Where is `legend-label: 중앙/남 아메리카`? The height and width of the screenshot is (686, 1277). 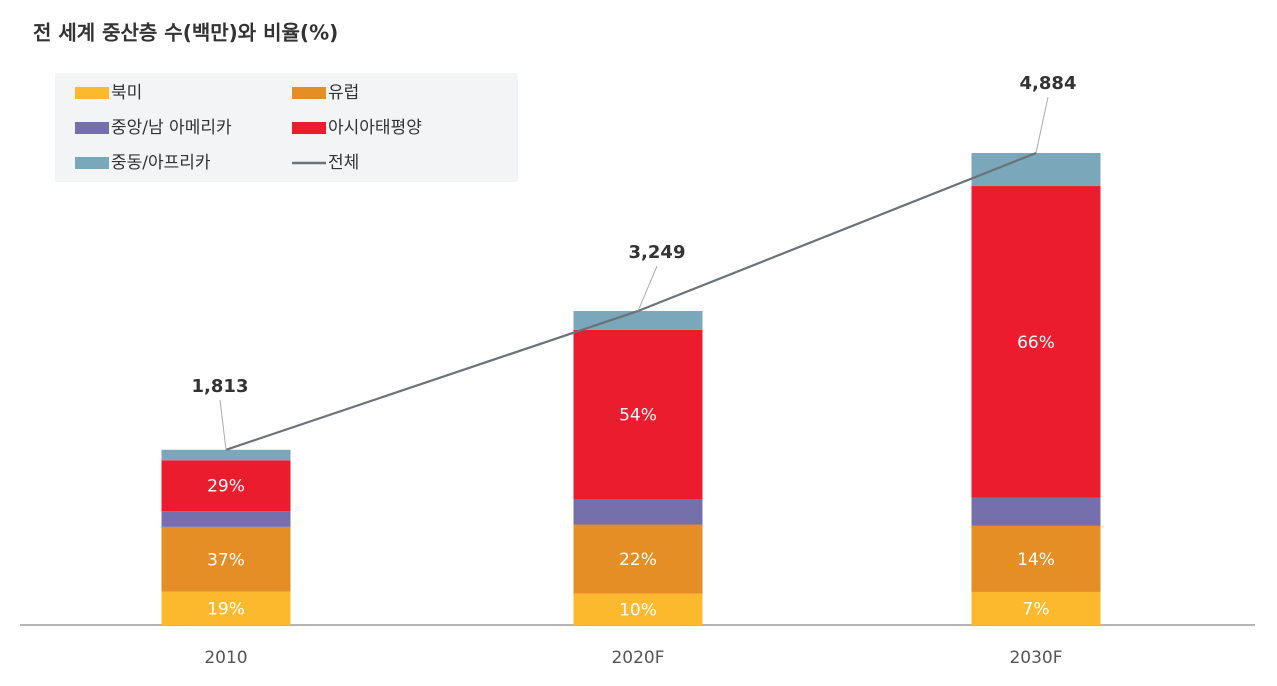
legend-label: 중앙/남 아메리카 is located at coordinates (171, 128).